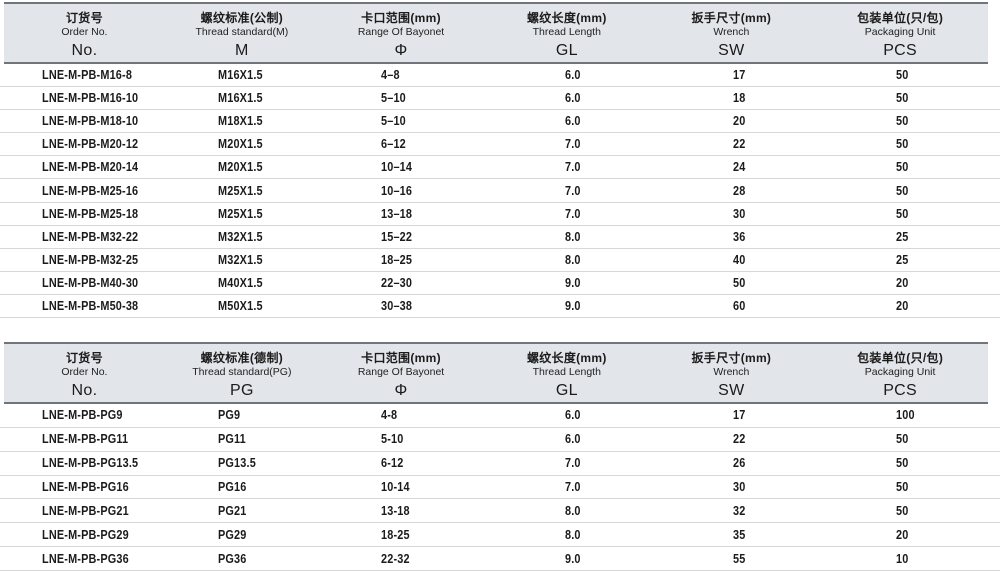 The image size is (1000, 573). I want to click on table-cell: 30–38, so click(403, 306).